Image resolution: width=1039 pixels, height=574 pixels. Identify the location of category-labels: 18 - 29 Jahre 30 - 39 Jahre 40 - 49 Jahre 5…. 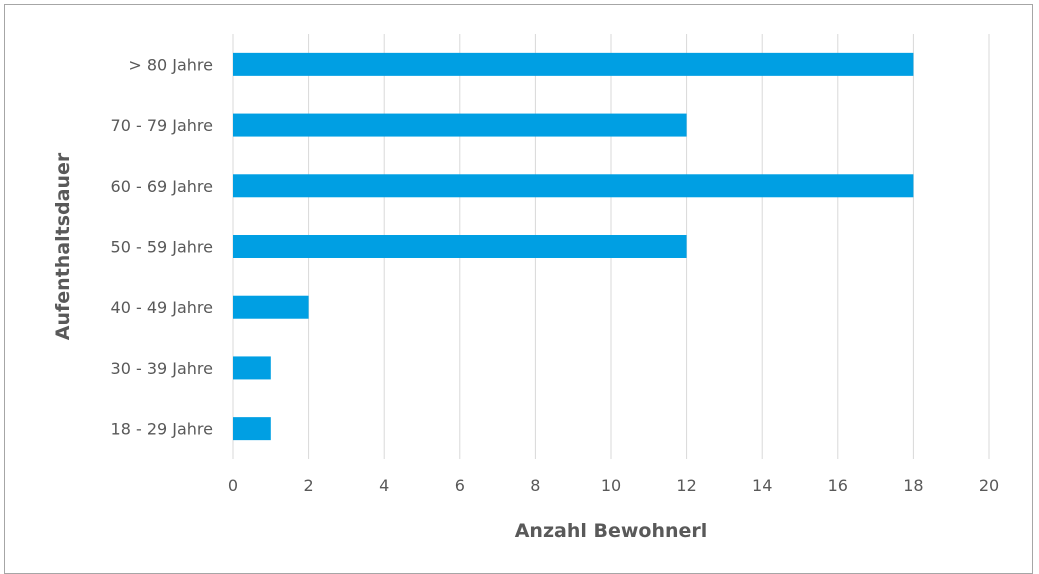
(162, 246).